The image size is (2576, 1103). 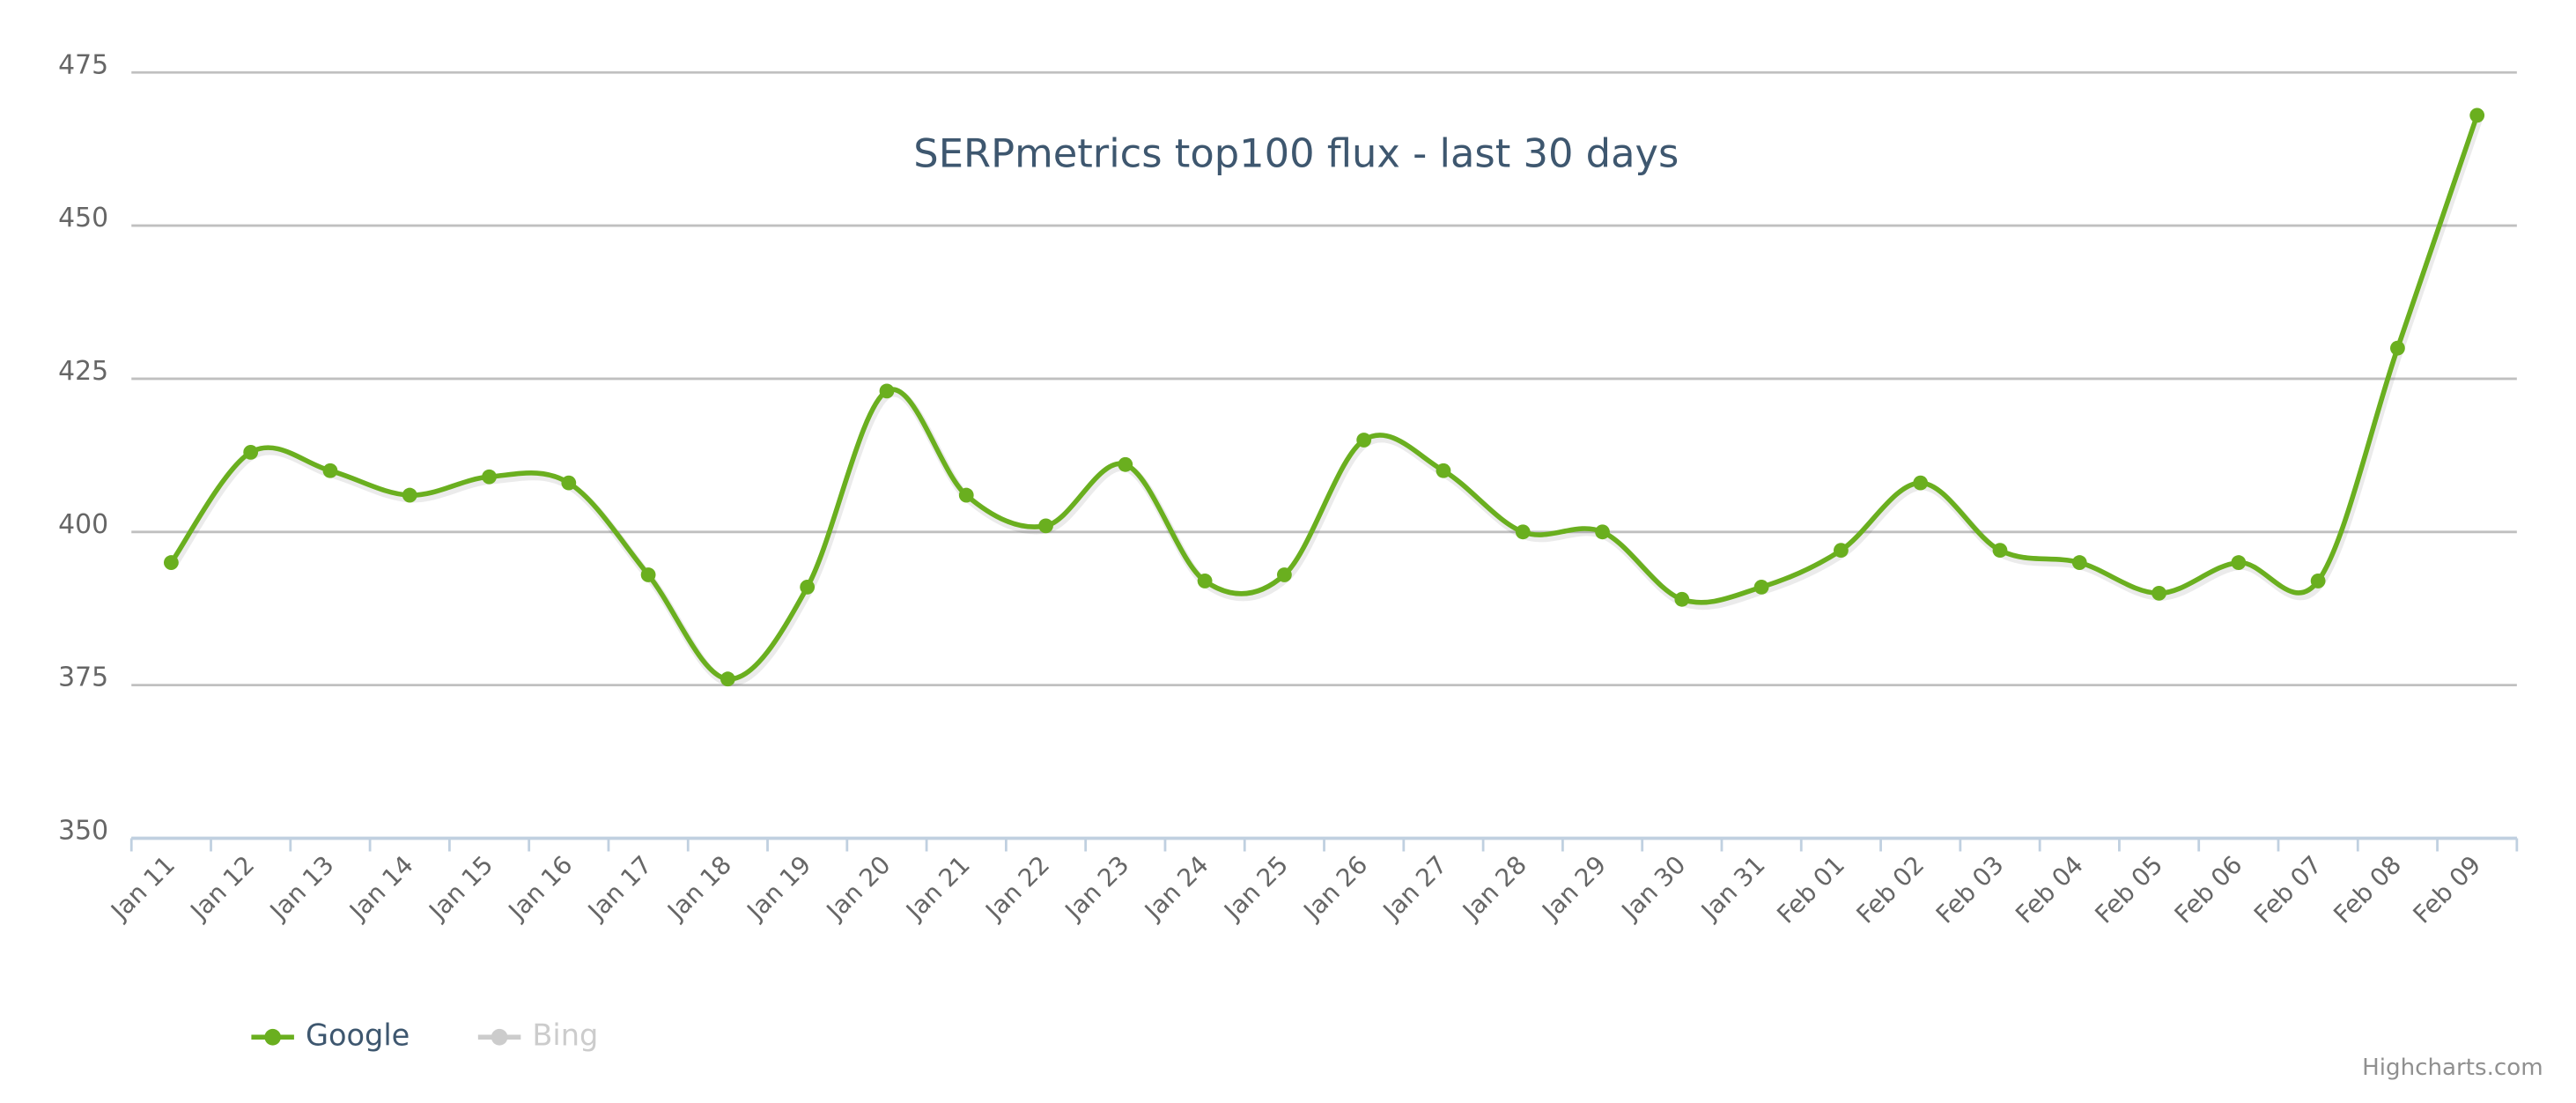 I want to click on y-tick-label: 400, so click(x=83, y=525).